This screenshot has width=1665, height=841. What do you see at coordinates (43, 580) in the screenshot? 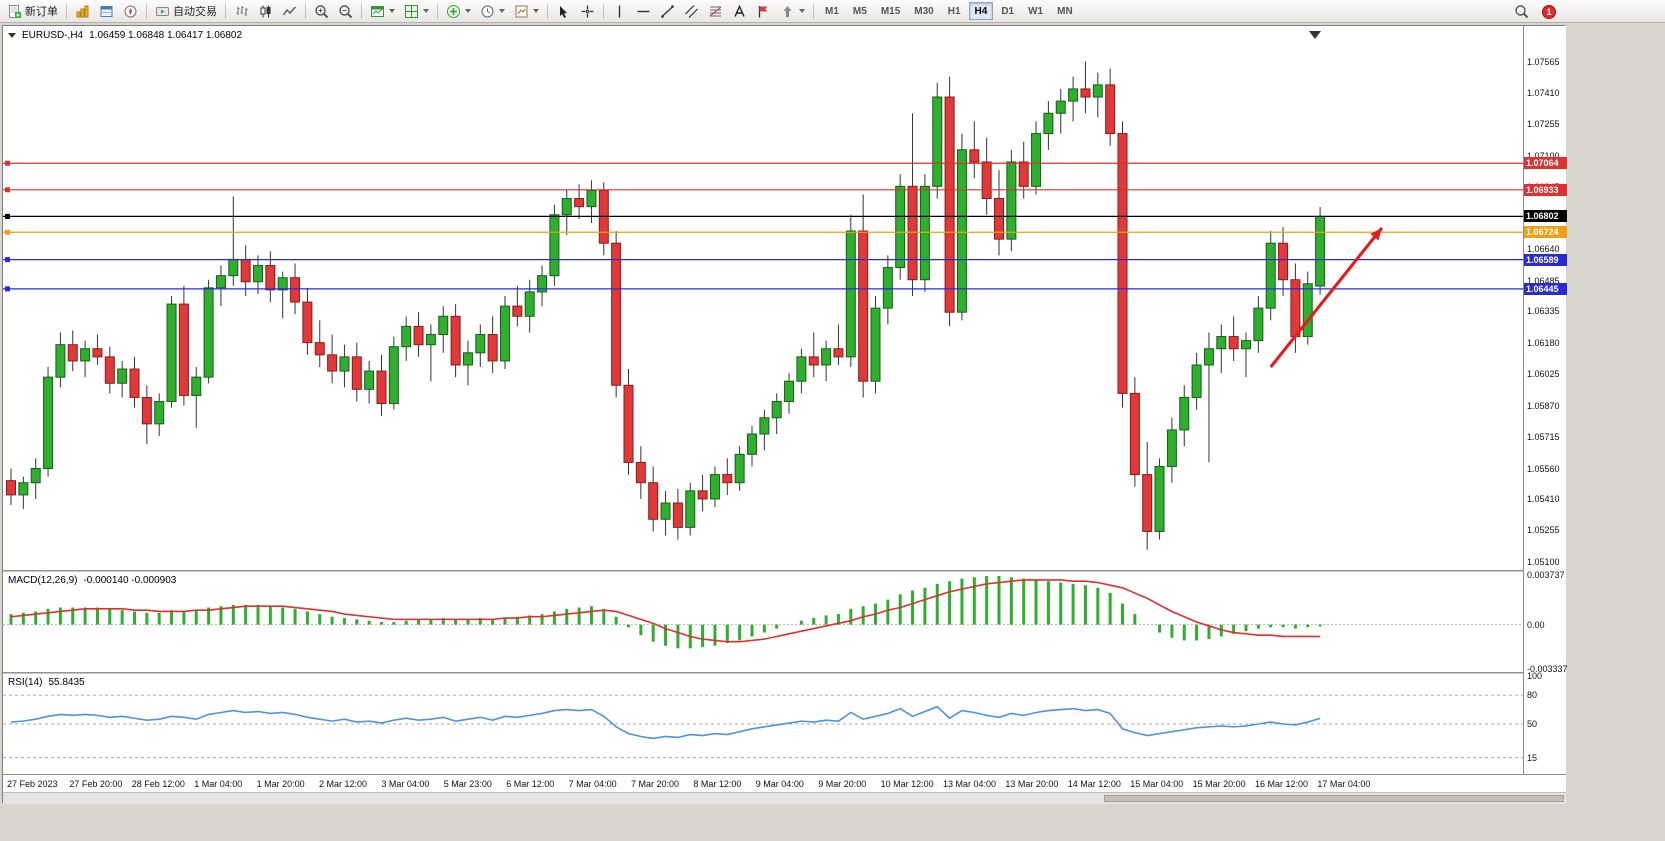
I see `macd-indicator-name: MACD(12,26,9)` at bounding box center [43, 580].